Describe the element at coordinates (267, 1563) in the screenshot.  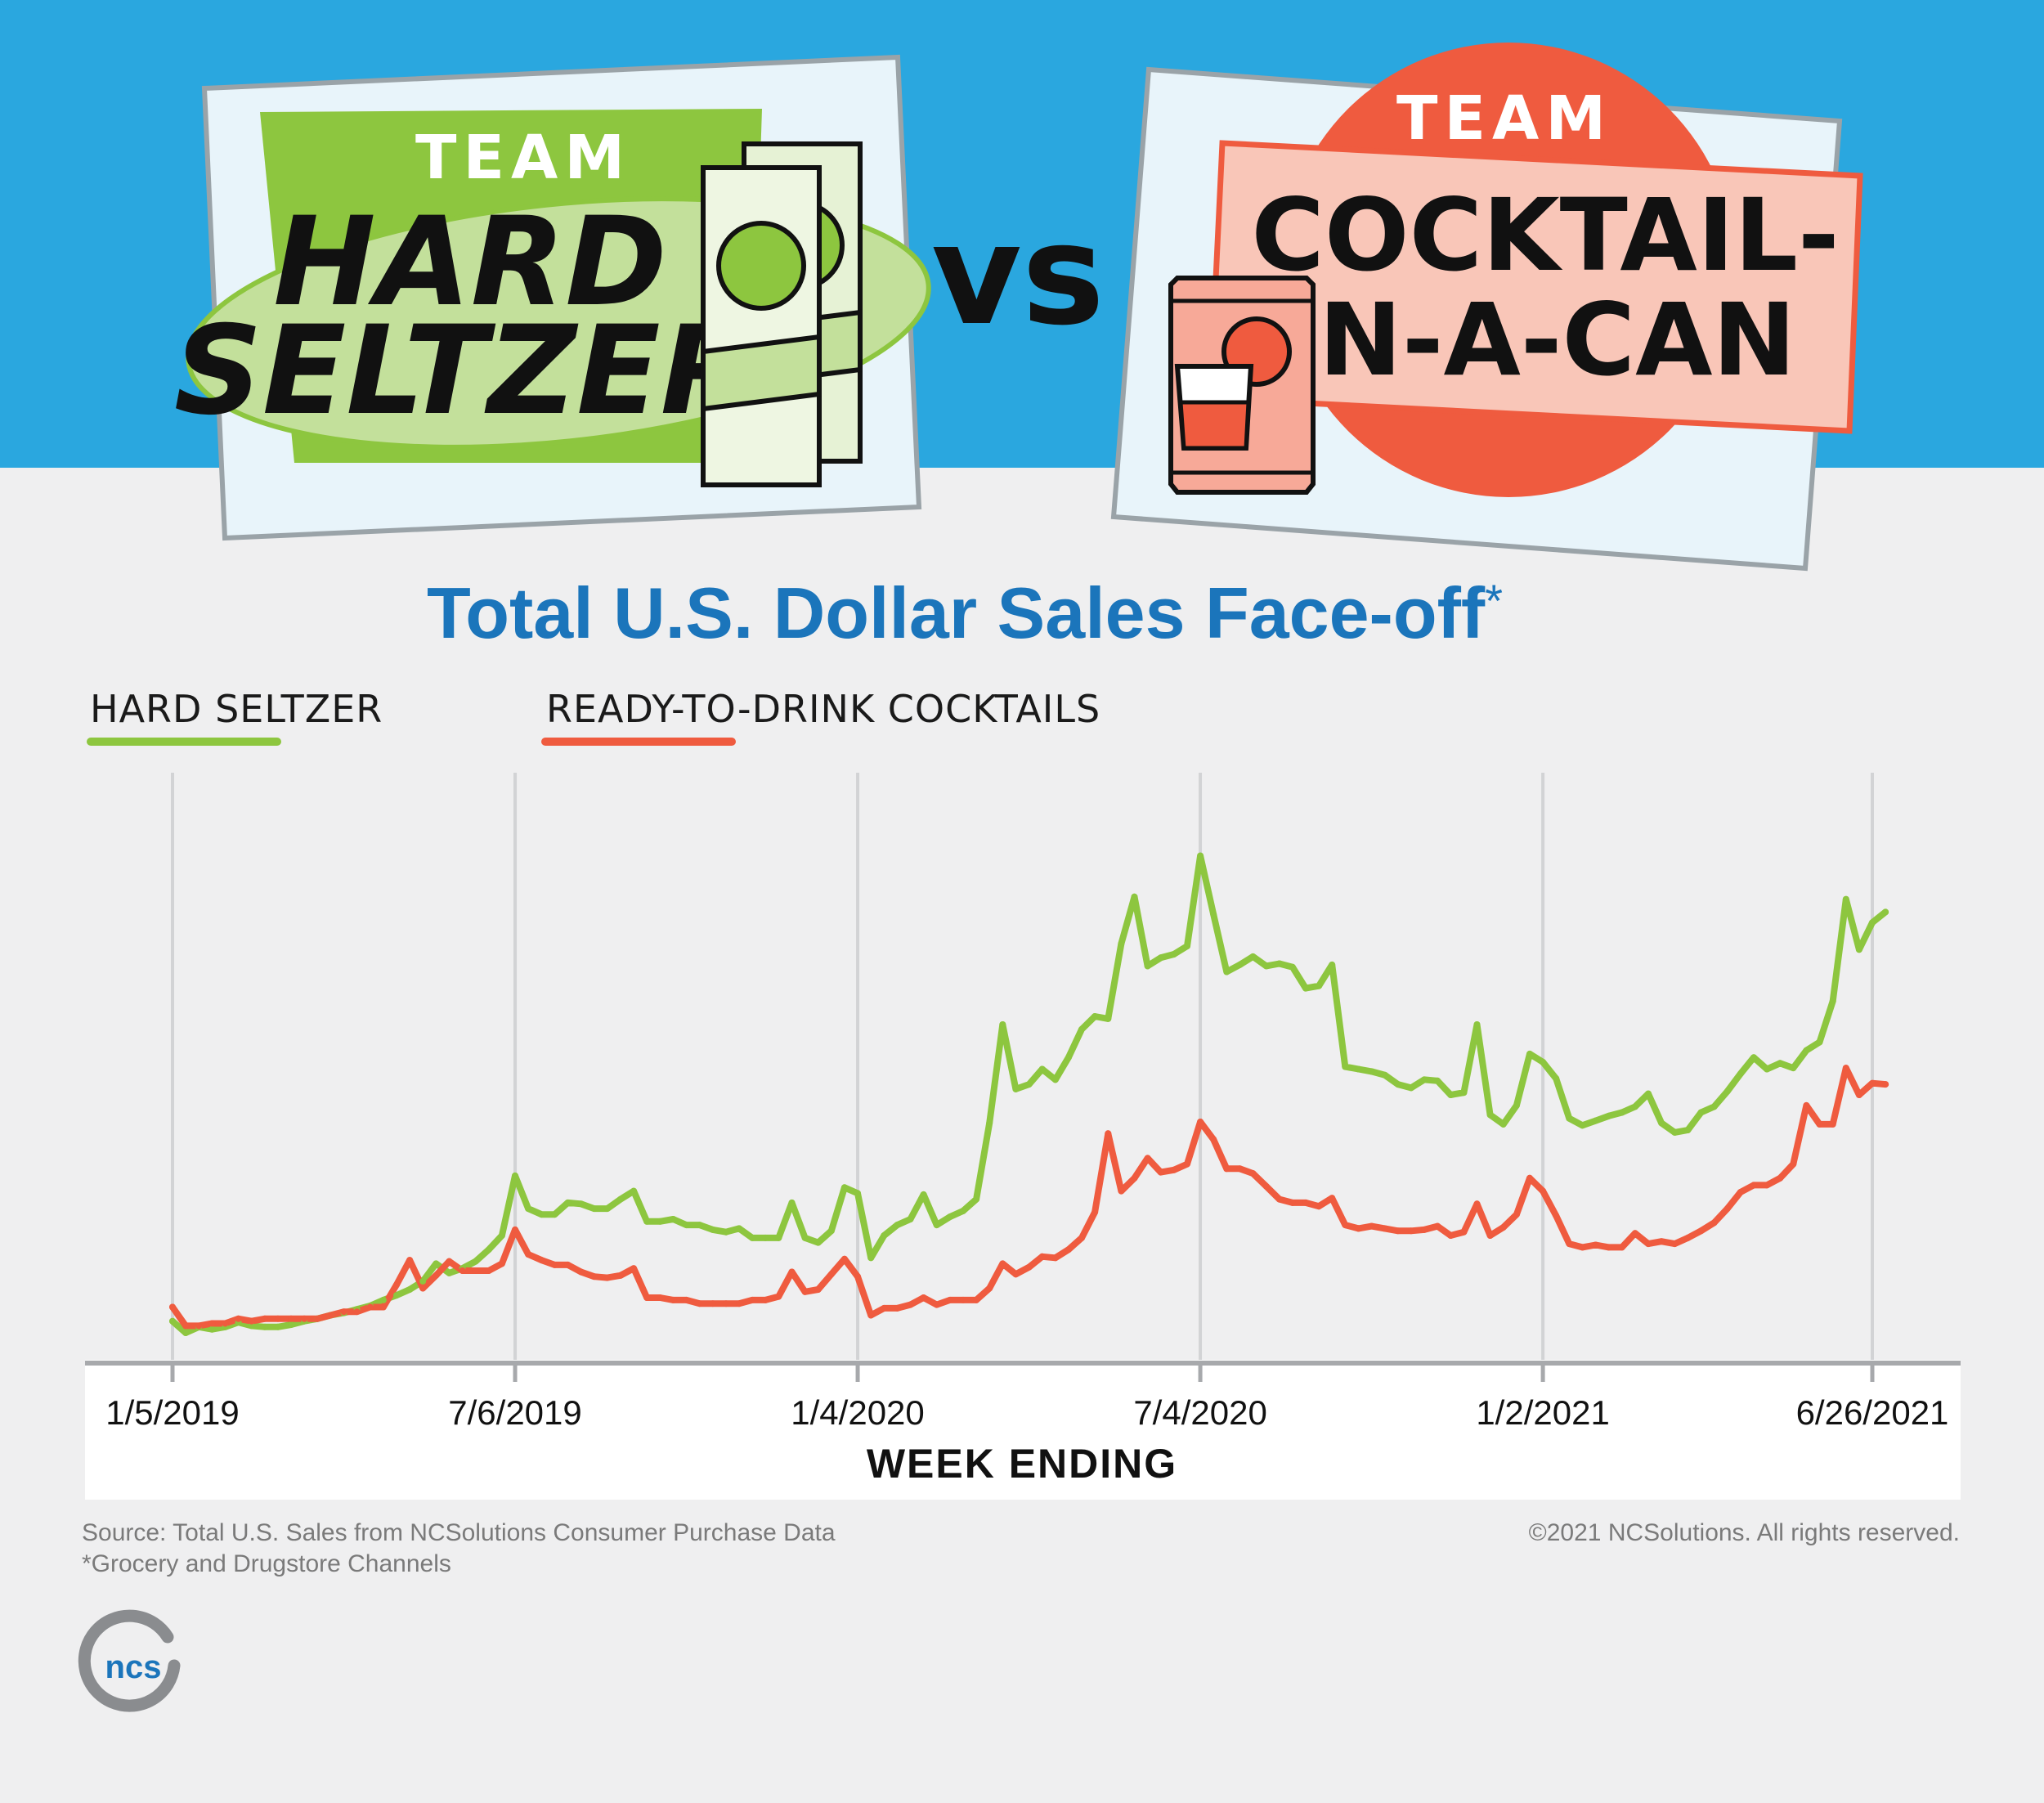
I see `footer-note: *Grocery and Drugstore Channels` at that location.